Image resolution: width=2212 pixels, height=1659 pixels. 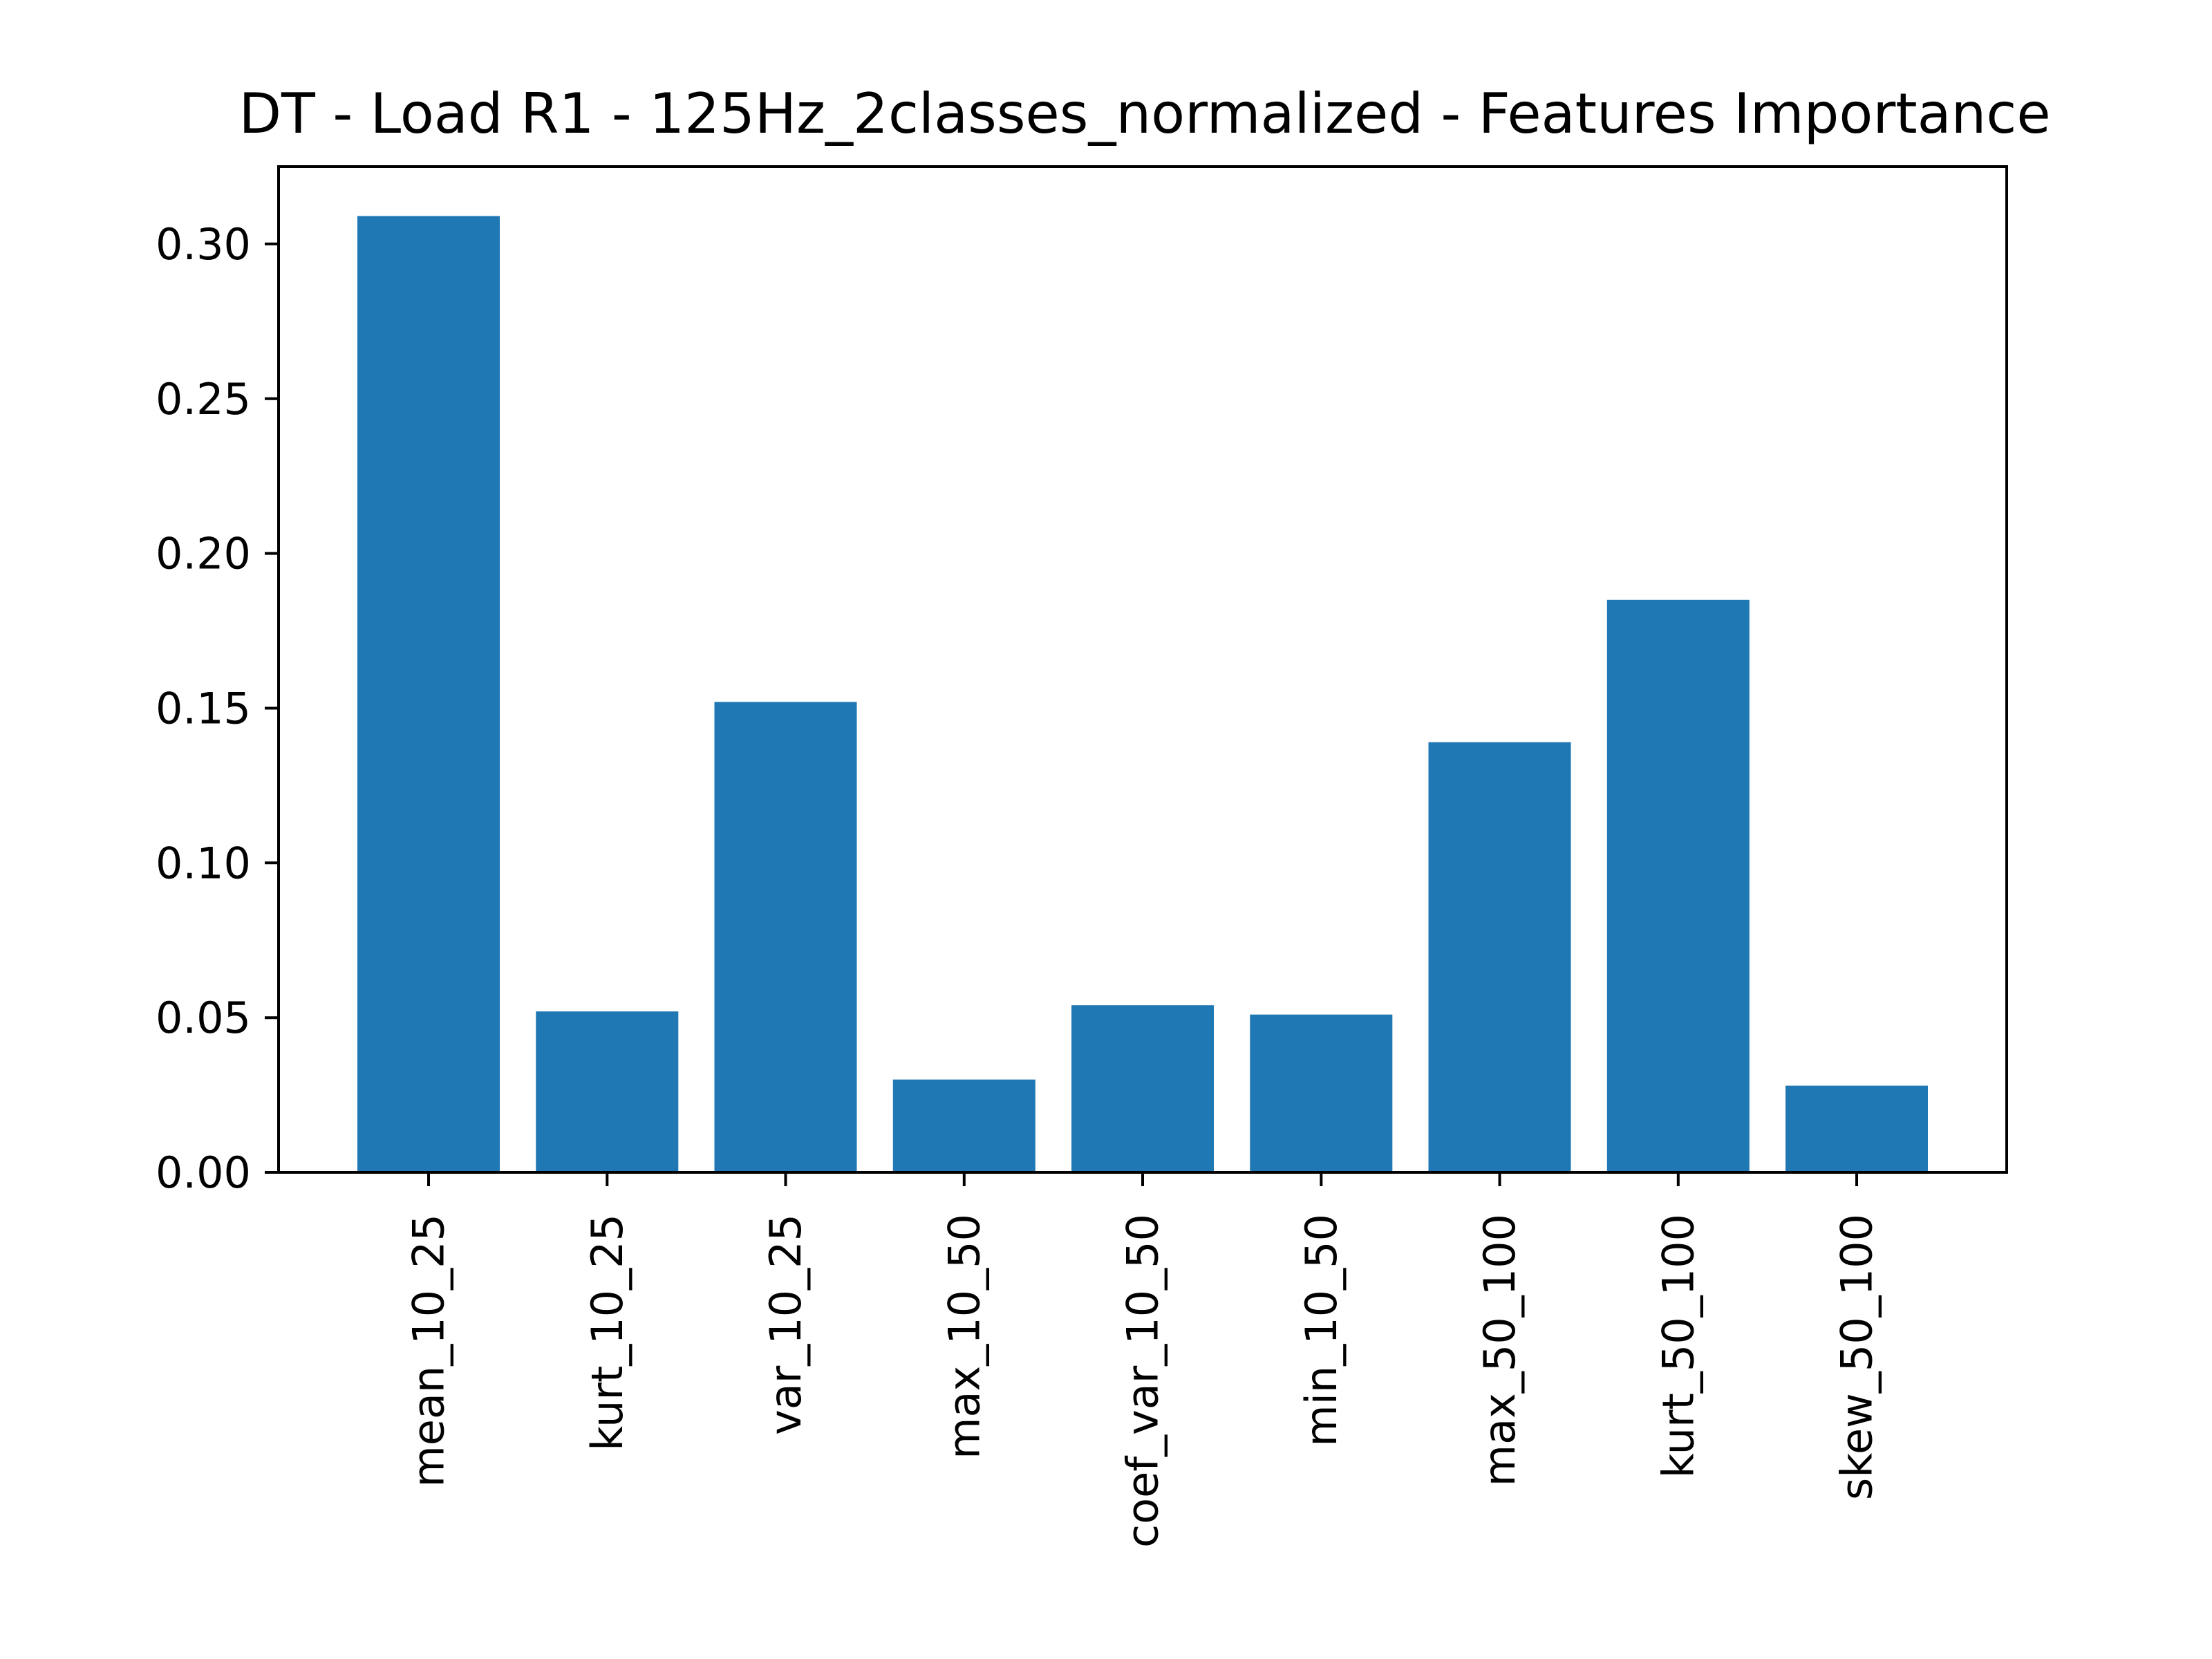 I want to click on x-tick-label: max_50_100, so click(x=1499, y=1350).